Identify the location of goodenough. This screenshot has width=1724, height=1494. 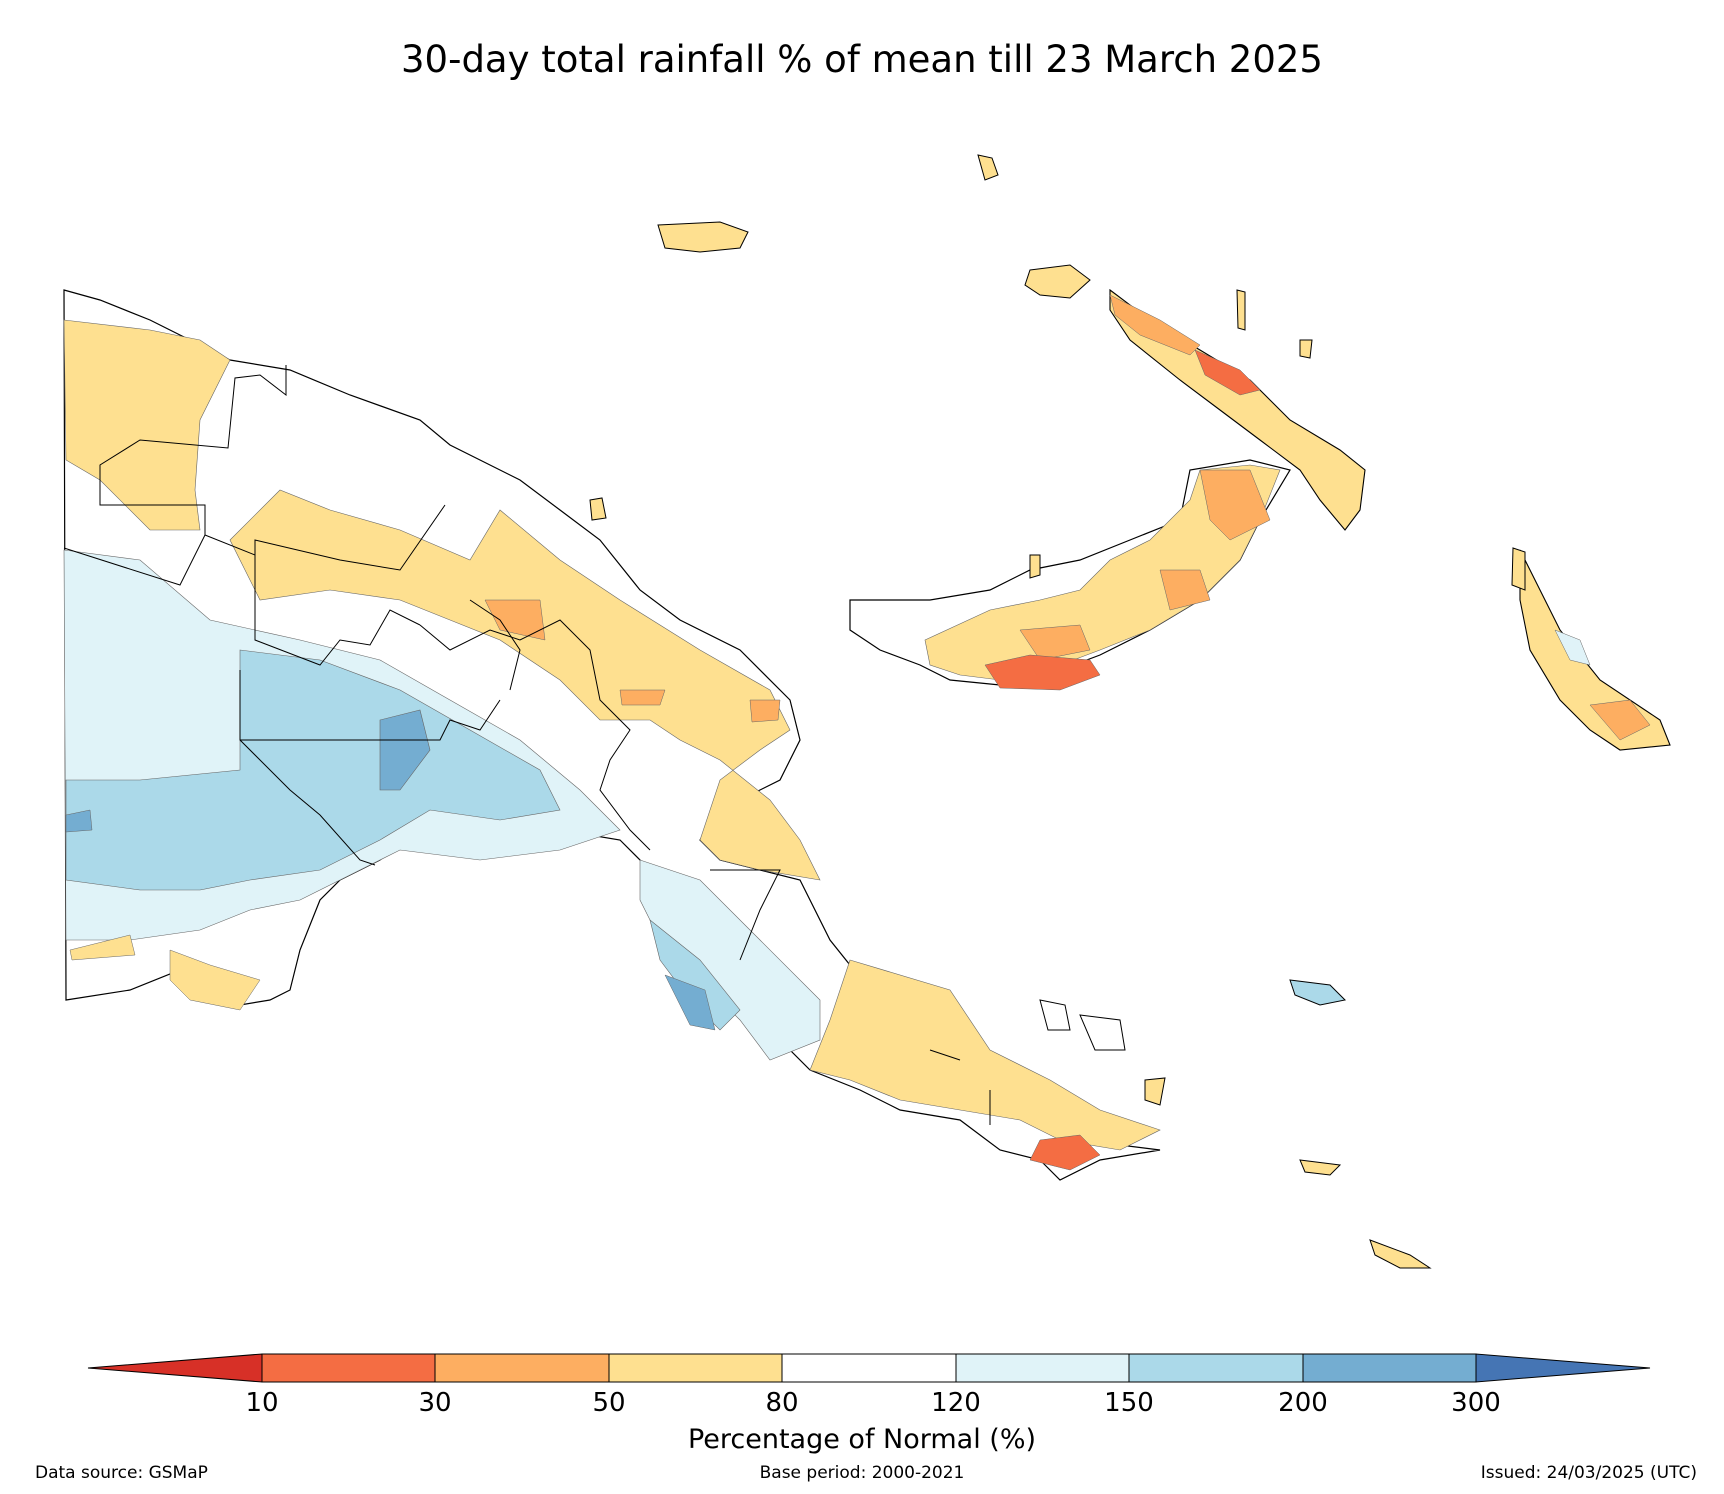
(1055, 1015).